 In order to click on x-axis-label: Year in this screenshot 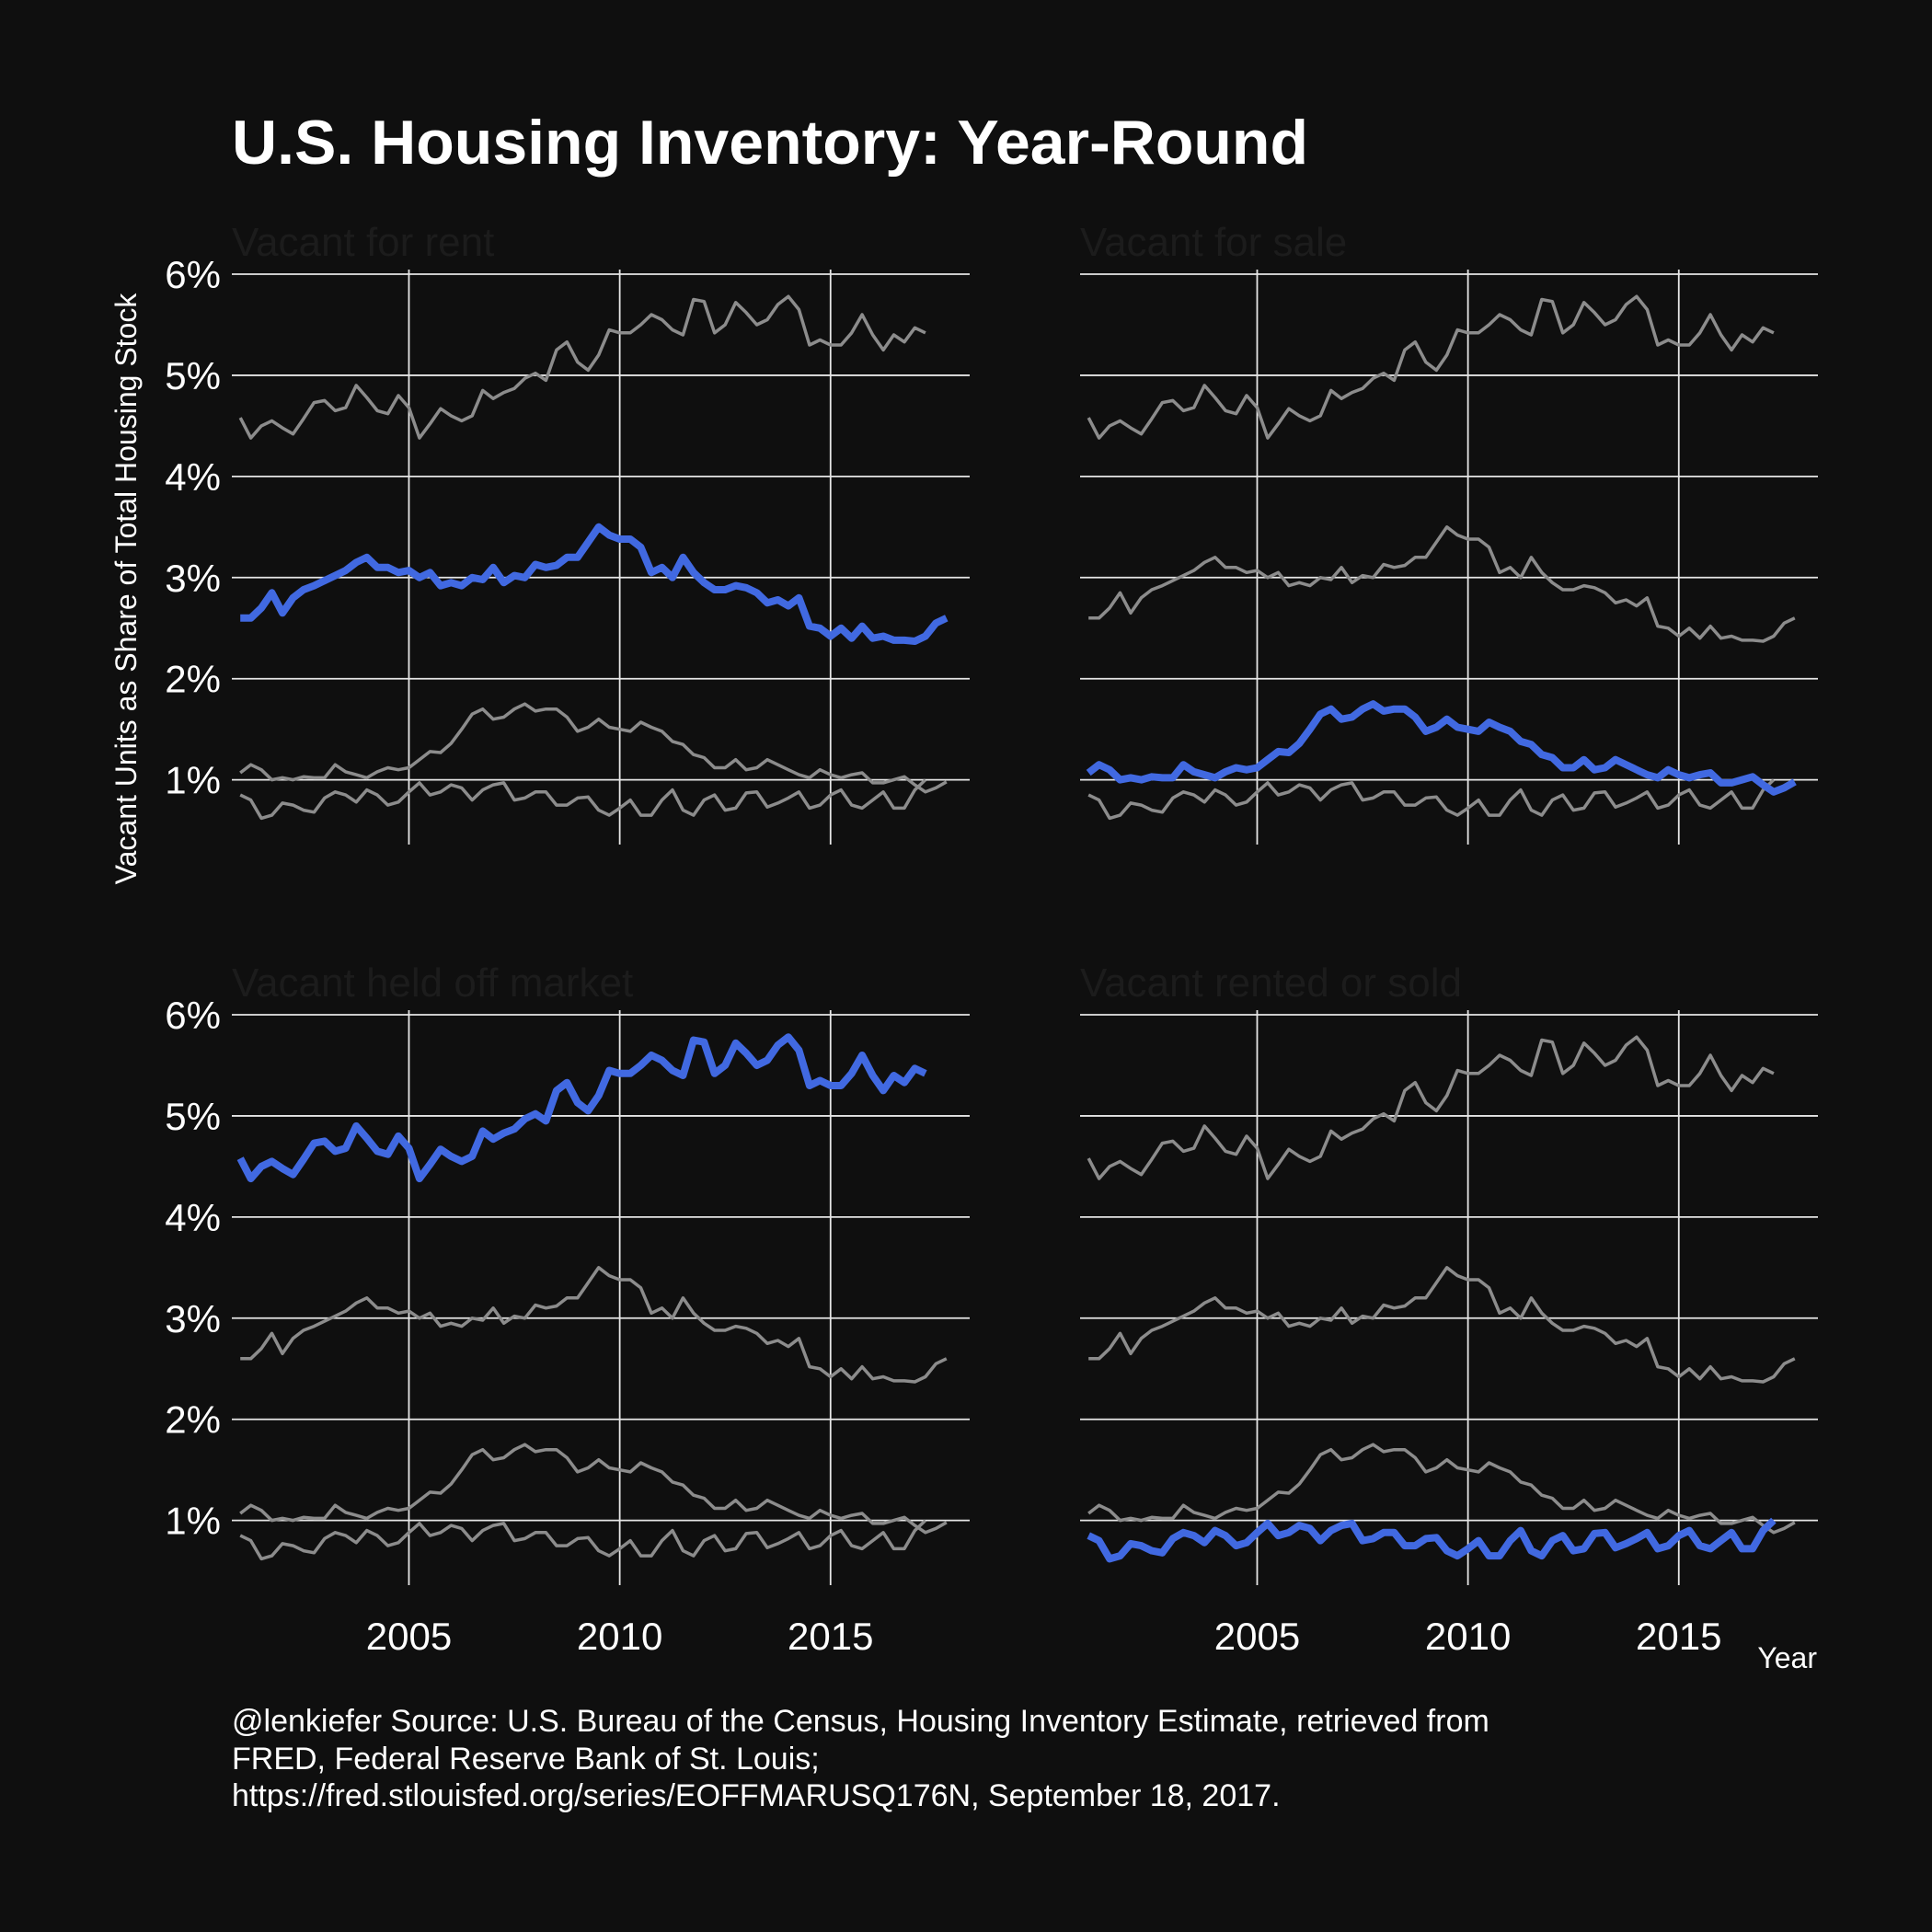, I will do `click(1787, 1657)`.